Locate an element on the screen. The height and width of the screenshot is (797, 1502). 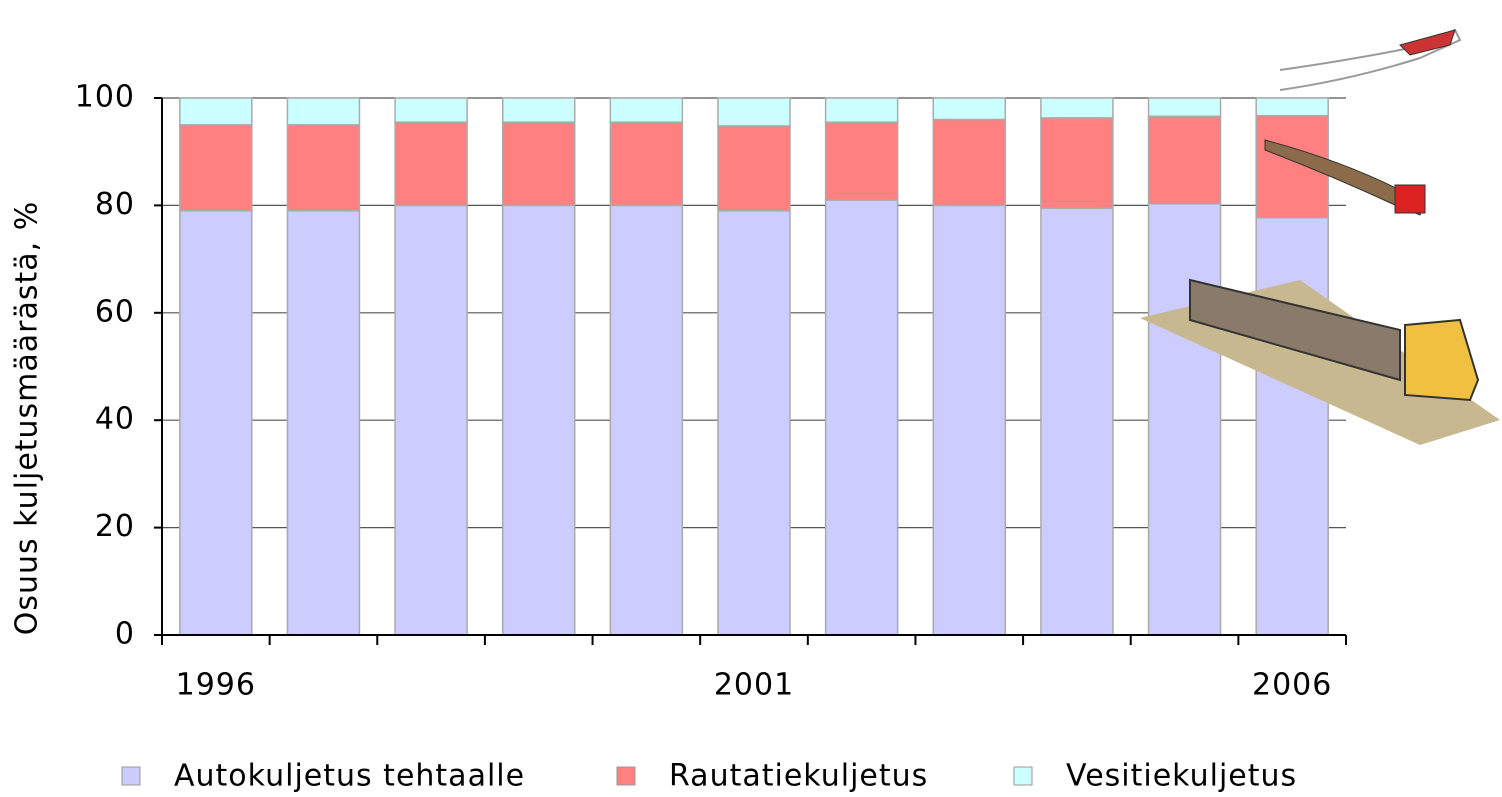
legend-item: Autokuljetus tehtaalle is located at coordinates (323, 776).